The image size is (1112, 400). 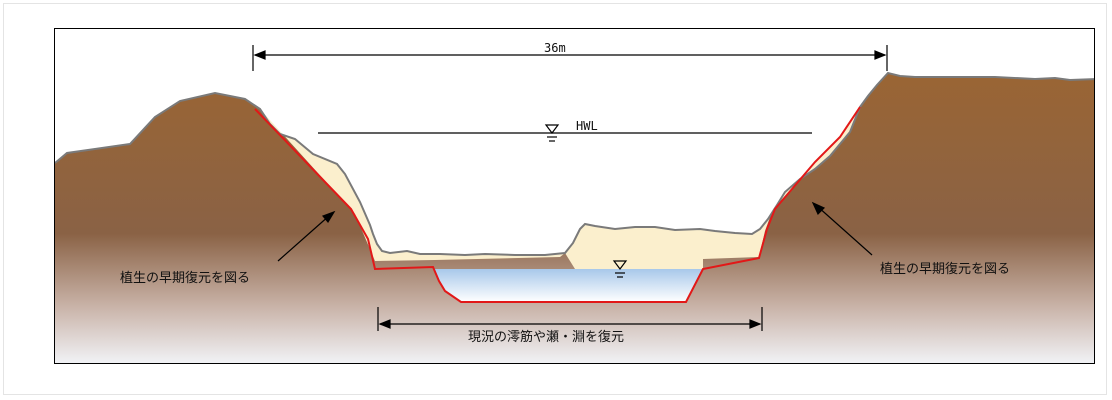 What do you see at coordinates (185, 278) in the screenshot?
I see `left-bank-annotation: 植生の早期復元を図る` at bounding box center [185, 278].